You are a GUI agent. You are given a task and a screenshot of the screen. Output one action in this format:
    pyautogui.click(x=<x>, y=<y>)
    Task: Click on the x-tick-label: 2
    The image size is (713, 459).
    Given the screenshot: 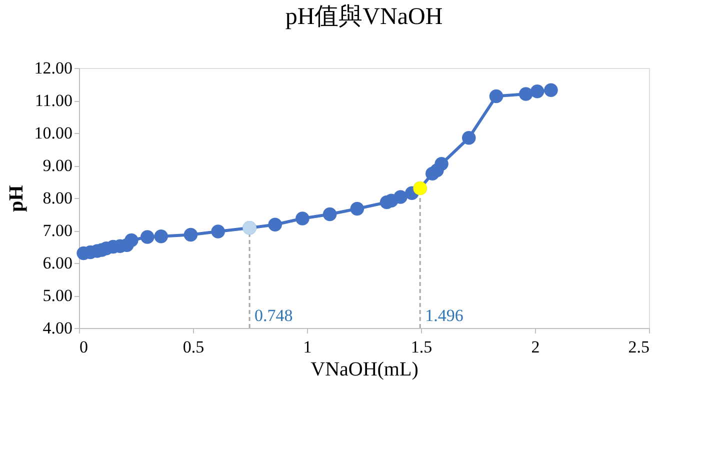 What is the action you would take?
    pyautogui.click(x=535, y=347)
    